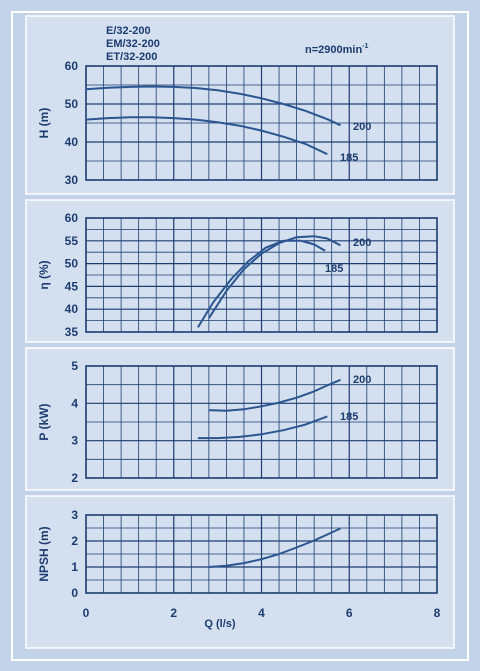 The height and width of the screenshot is (671, 480). What do you see at coordinates (72, 241) in the screenshot?
I see `efficiency-y-tick-label: 55` at bounding box center [72, 241].